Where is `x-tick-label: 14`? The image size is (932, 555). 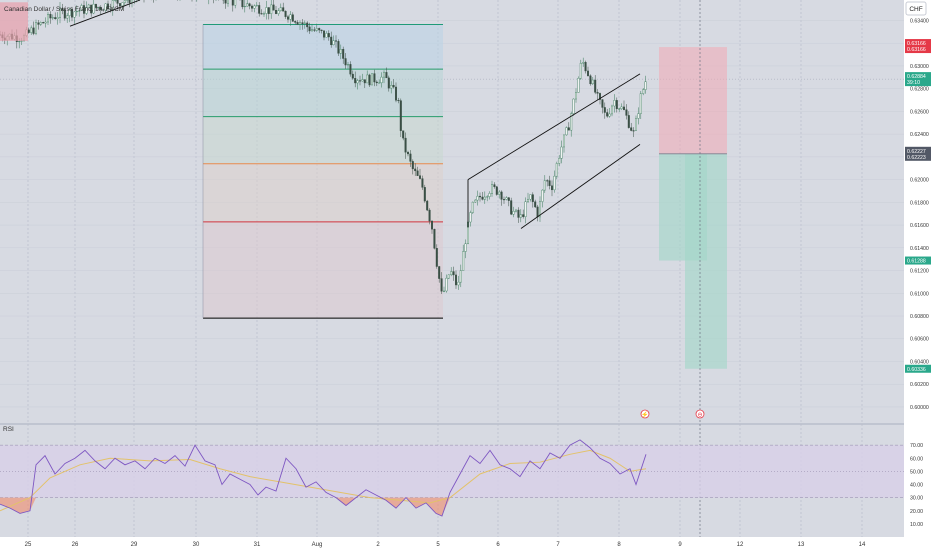
x-tick-label: 14 is located at coordinates (862, 545).